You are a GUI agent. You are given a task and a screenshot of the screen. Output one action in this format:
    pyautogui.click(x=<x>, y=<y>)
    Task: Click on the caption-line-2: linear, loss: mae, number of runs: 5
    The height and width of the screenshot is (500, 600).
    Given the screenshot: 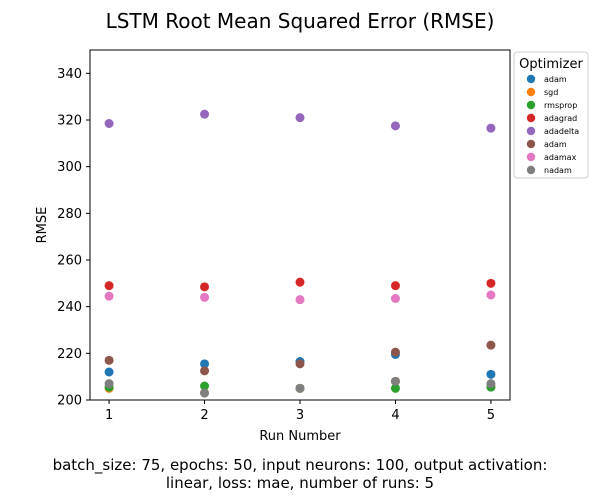 What is the action you would take?
    pyautogui.click(x=300, y=483)
    